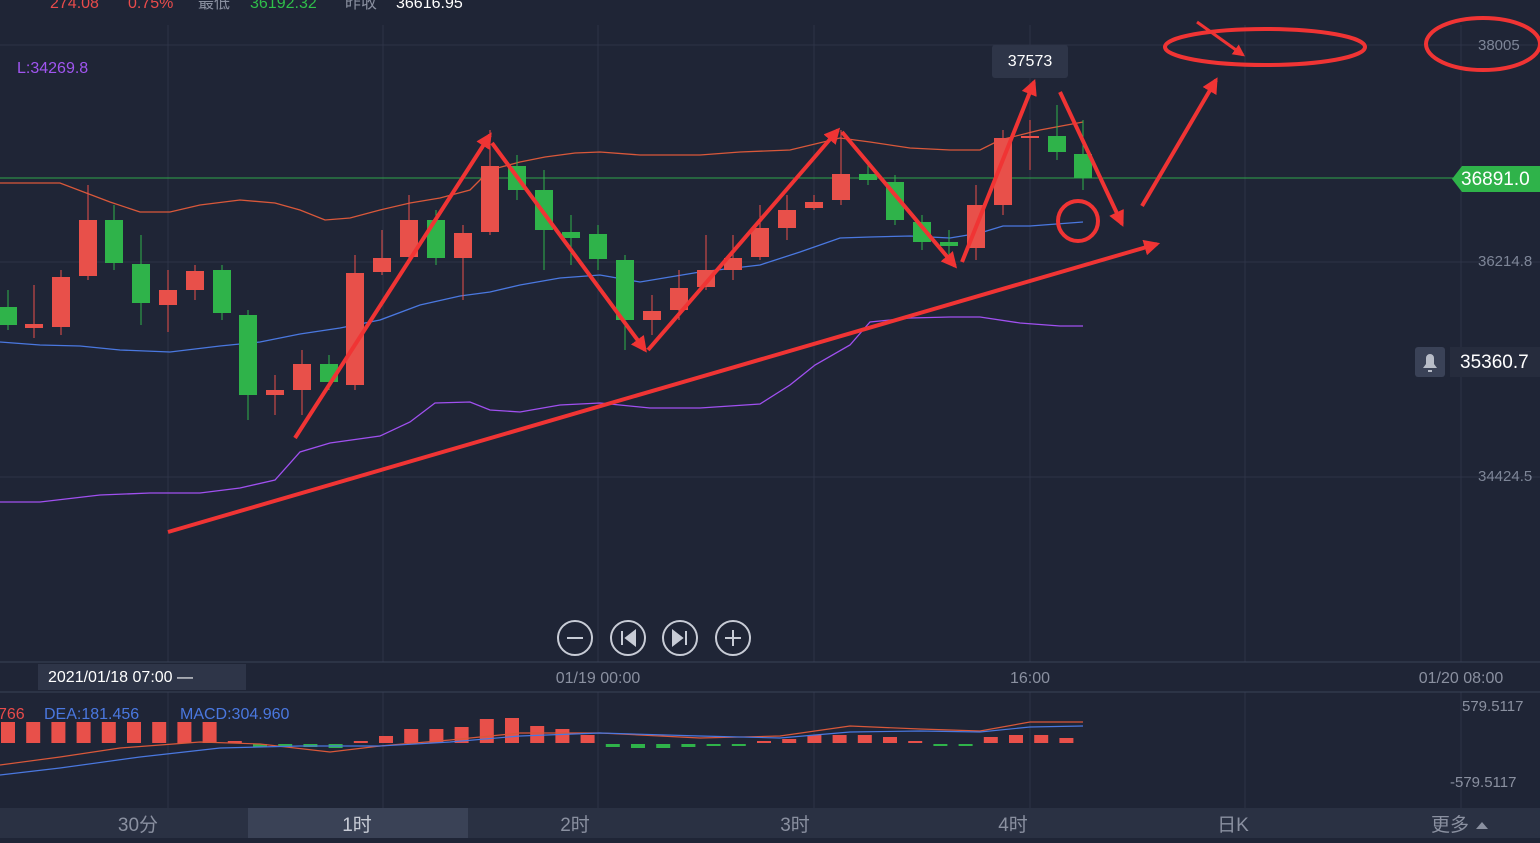 The image size is (1540, 843). Describe the element at coordinates (1013, 825) in the screenshot. I see `tab: 4时` at that location.